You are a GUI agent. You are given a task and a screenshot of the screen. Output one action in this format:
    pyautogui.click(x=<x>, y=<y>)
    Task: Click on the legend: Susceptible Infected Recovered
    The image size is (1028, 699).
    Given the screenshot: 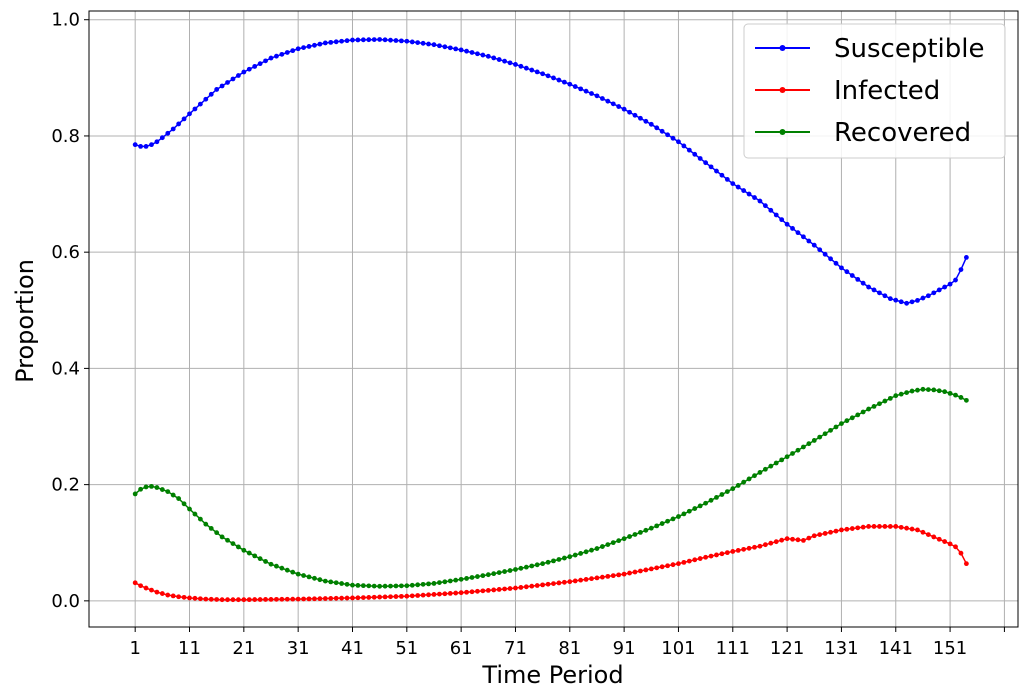 What is the action you would take?
    pyautogui.click(x=874, y=91)
    